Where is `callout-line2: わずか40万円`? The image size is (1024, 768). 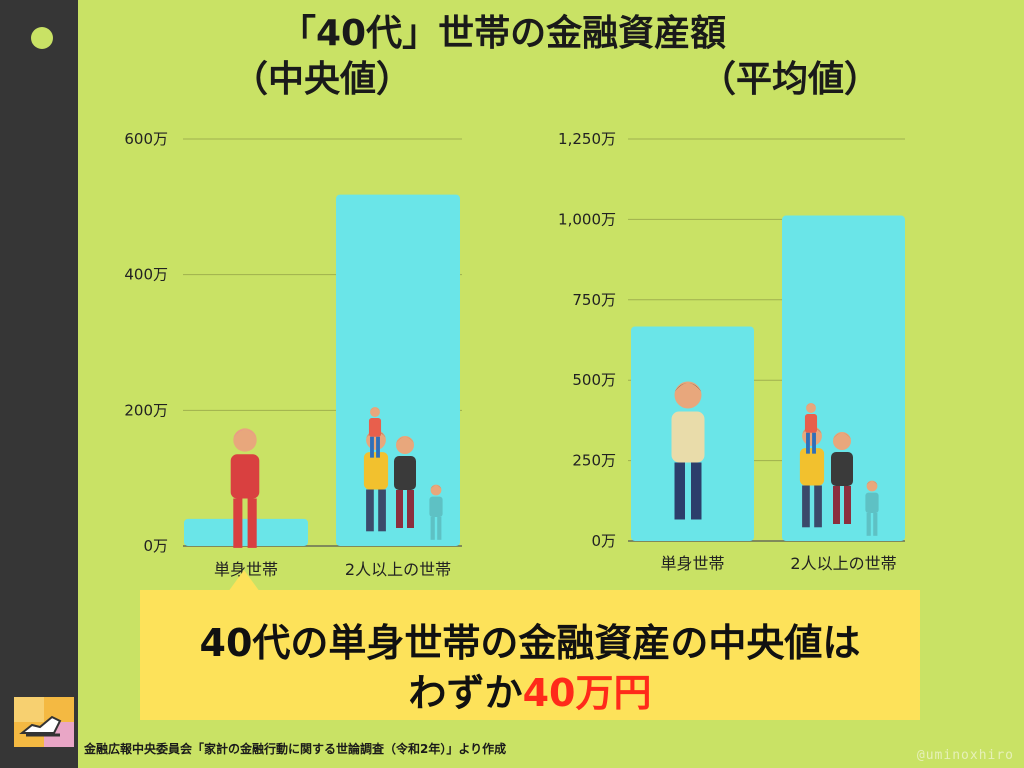 callout-line2: わずか40万円 is located at coordinates (530, 689).